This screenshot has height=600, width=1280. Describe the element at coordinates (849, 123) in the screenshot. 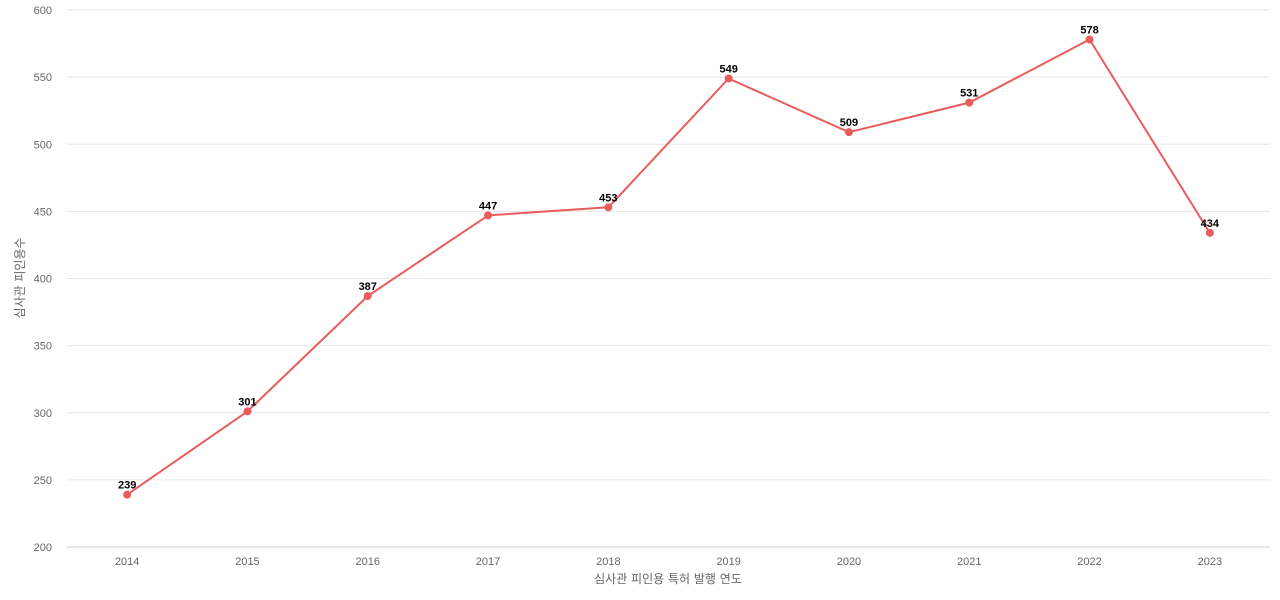

I see `data-label: 509` at that location.